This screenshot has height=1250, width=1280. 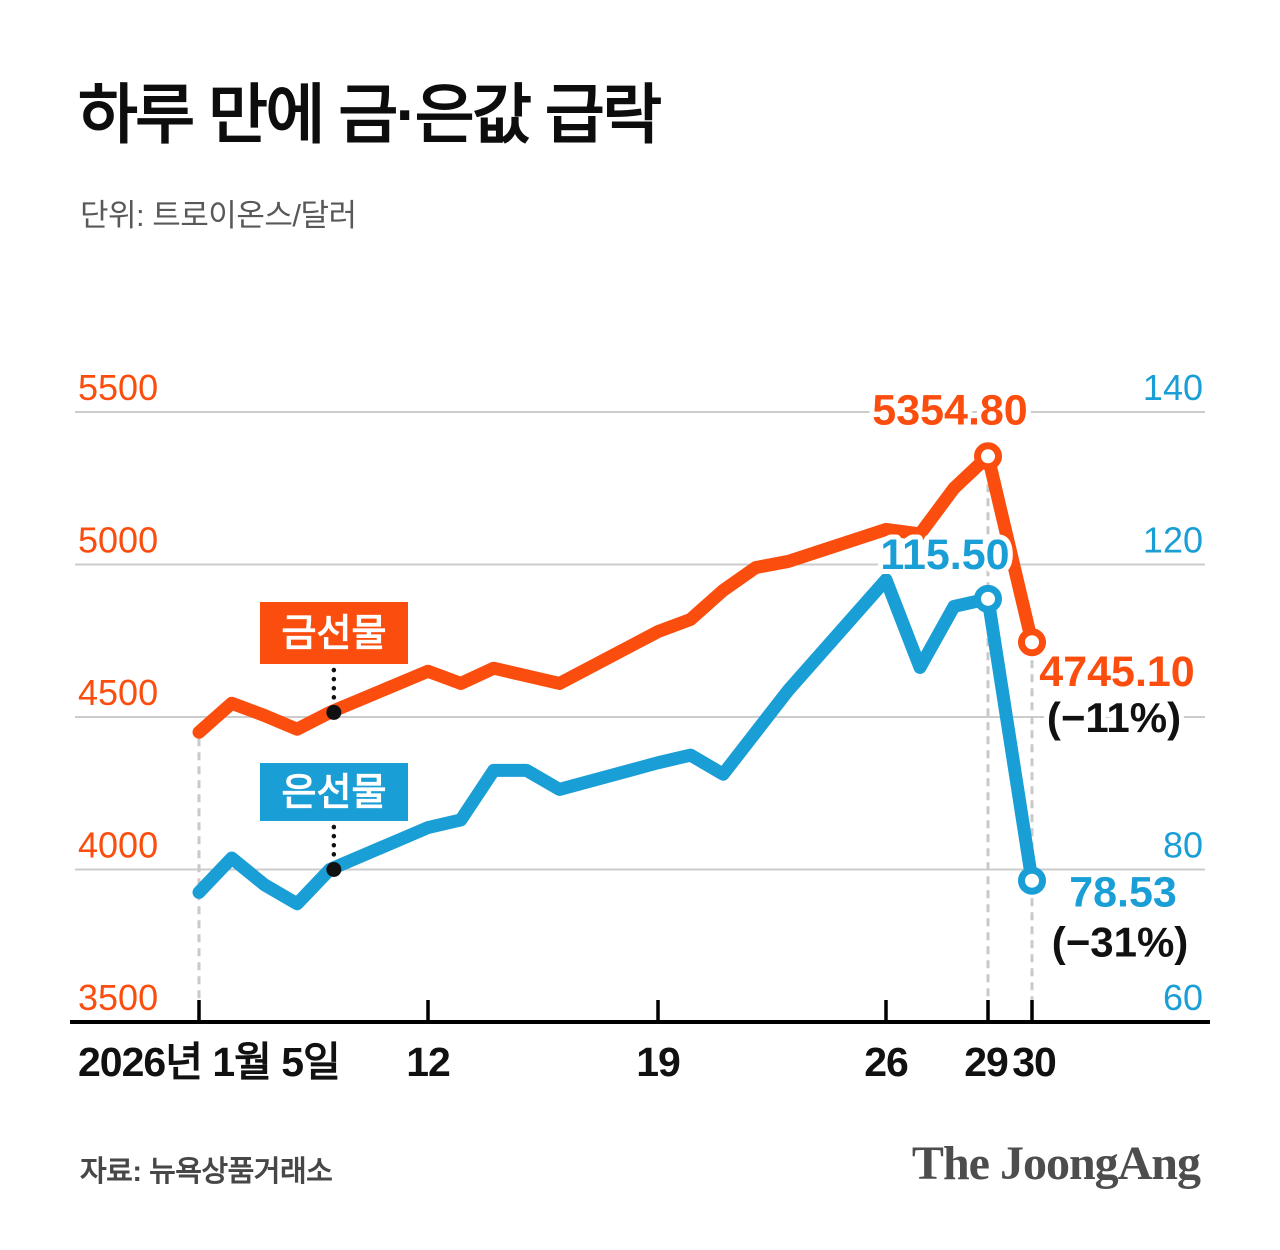 What do you see at coordinates (209, 1062) in the screenshot?
I see `x-axis-tick-label: 2026년 1월 5일` at bounding box center [209, 1062].